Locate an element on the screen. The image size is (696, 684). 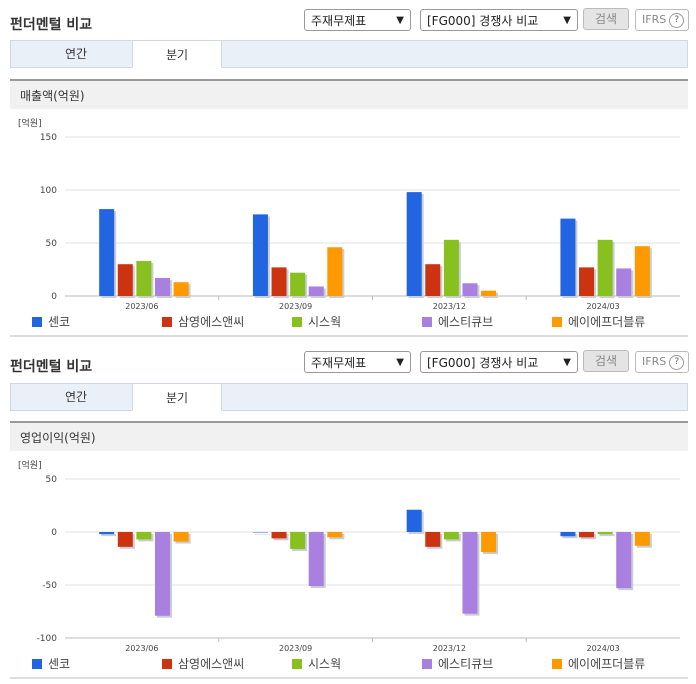
legend-label: 센코 is located at coordinates (59, 664).